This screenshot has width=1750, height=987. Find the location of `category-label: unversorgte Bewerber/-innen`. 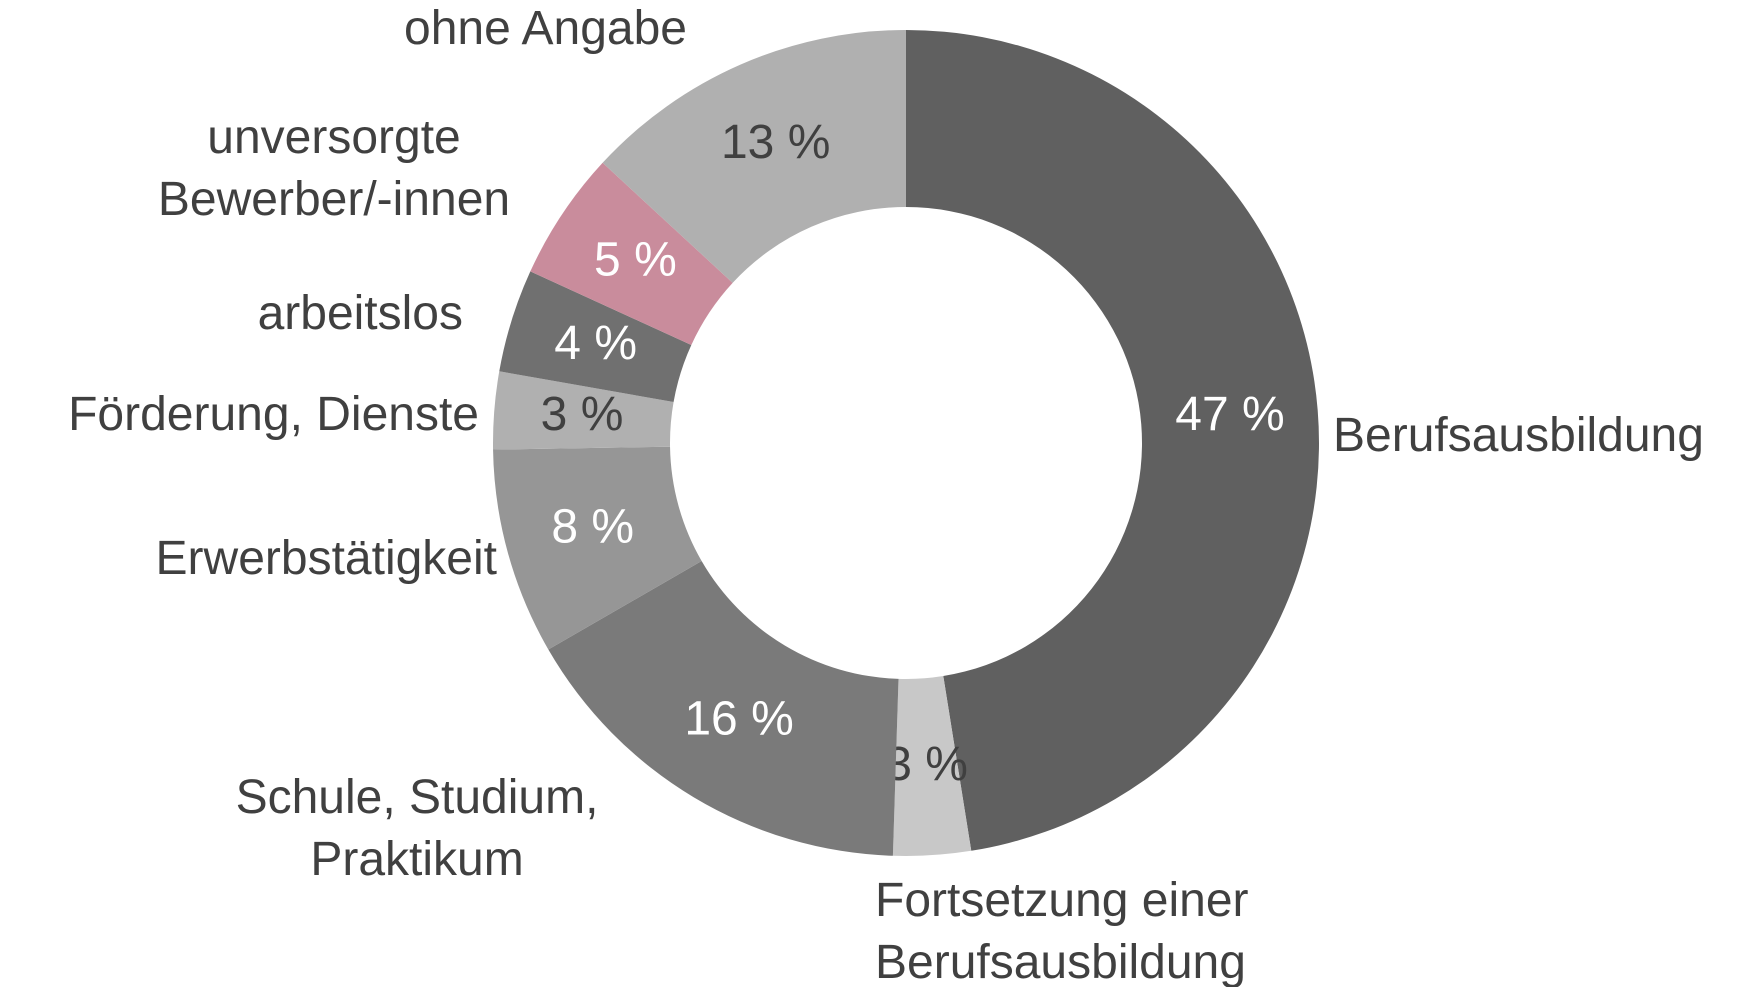

category-label: unversorgte Bewerber/-innen is located at coordinates (334, 168).